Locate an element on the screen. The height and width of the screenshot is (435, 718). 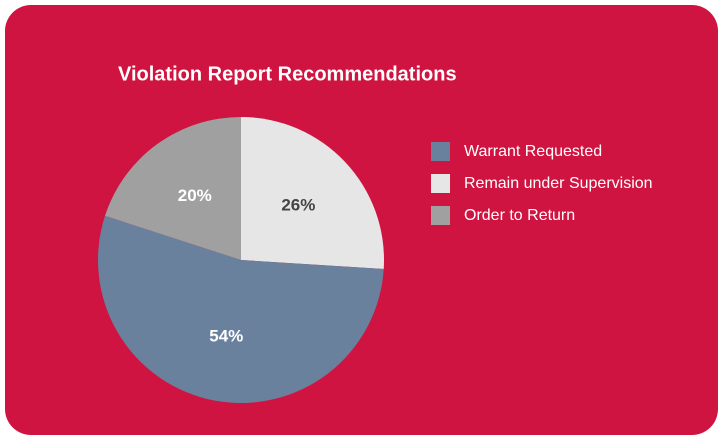
data-label: 20% is located at coordinates (195, 195).